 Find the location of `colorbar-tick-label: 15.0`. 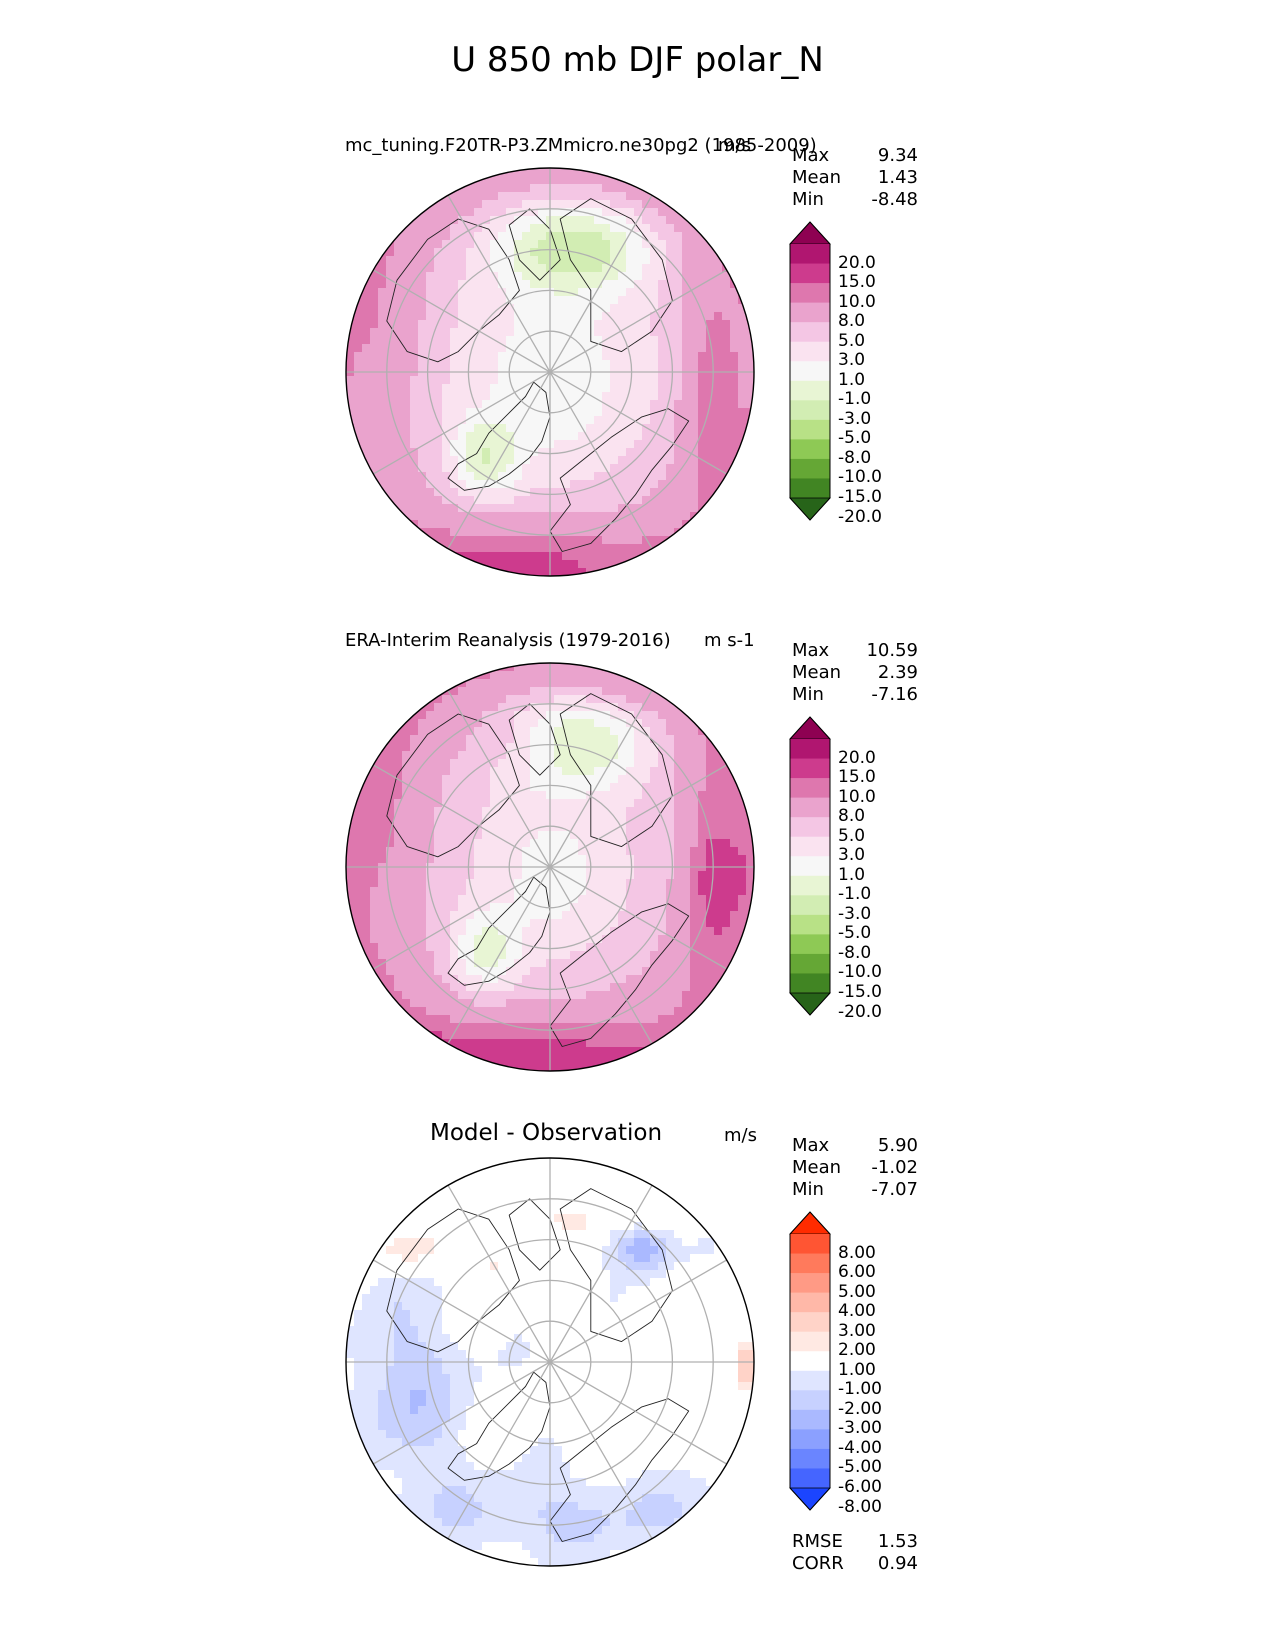

colorbar-tick-label: 15.0 is located at coordinates (857, 777).